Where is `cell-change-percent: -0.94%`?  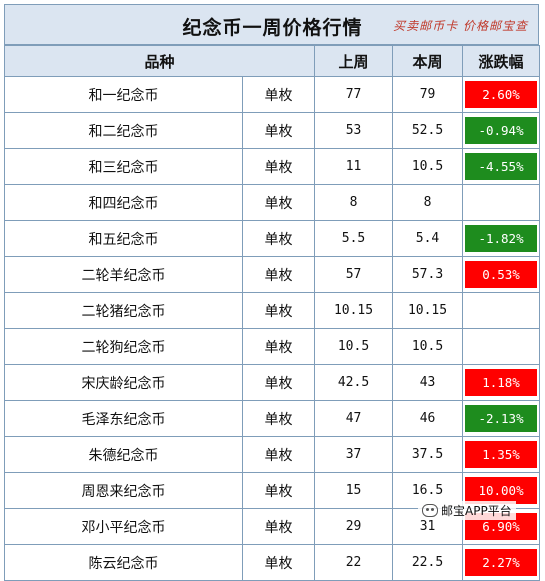 cell-change-percent: -0.94% is located at coordinates (501, 130).